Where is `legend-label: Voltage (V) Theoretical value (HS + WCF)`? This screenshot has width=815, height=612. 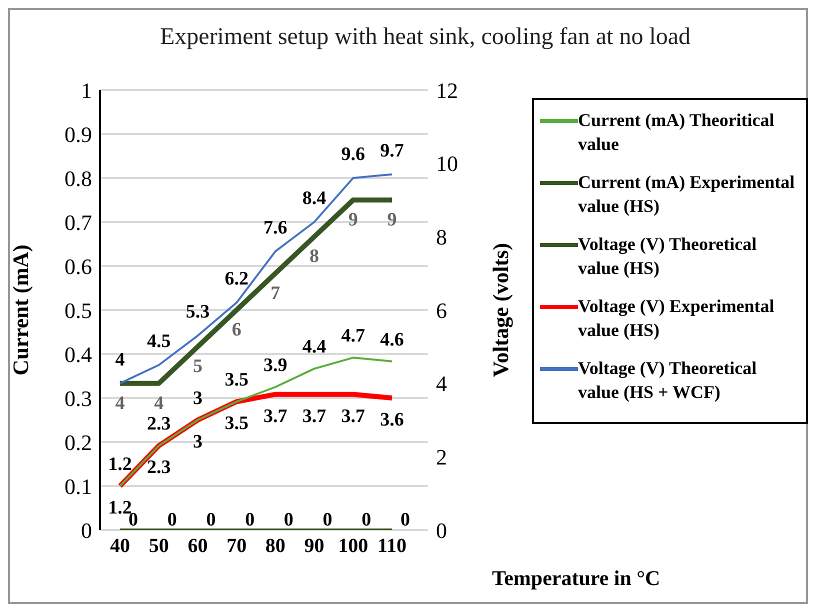
legend-label: Voltage (V) Theoretical value (HS + WCF) is located at coordinates (668, 380).